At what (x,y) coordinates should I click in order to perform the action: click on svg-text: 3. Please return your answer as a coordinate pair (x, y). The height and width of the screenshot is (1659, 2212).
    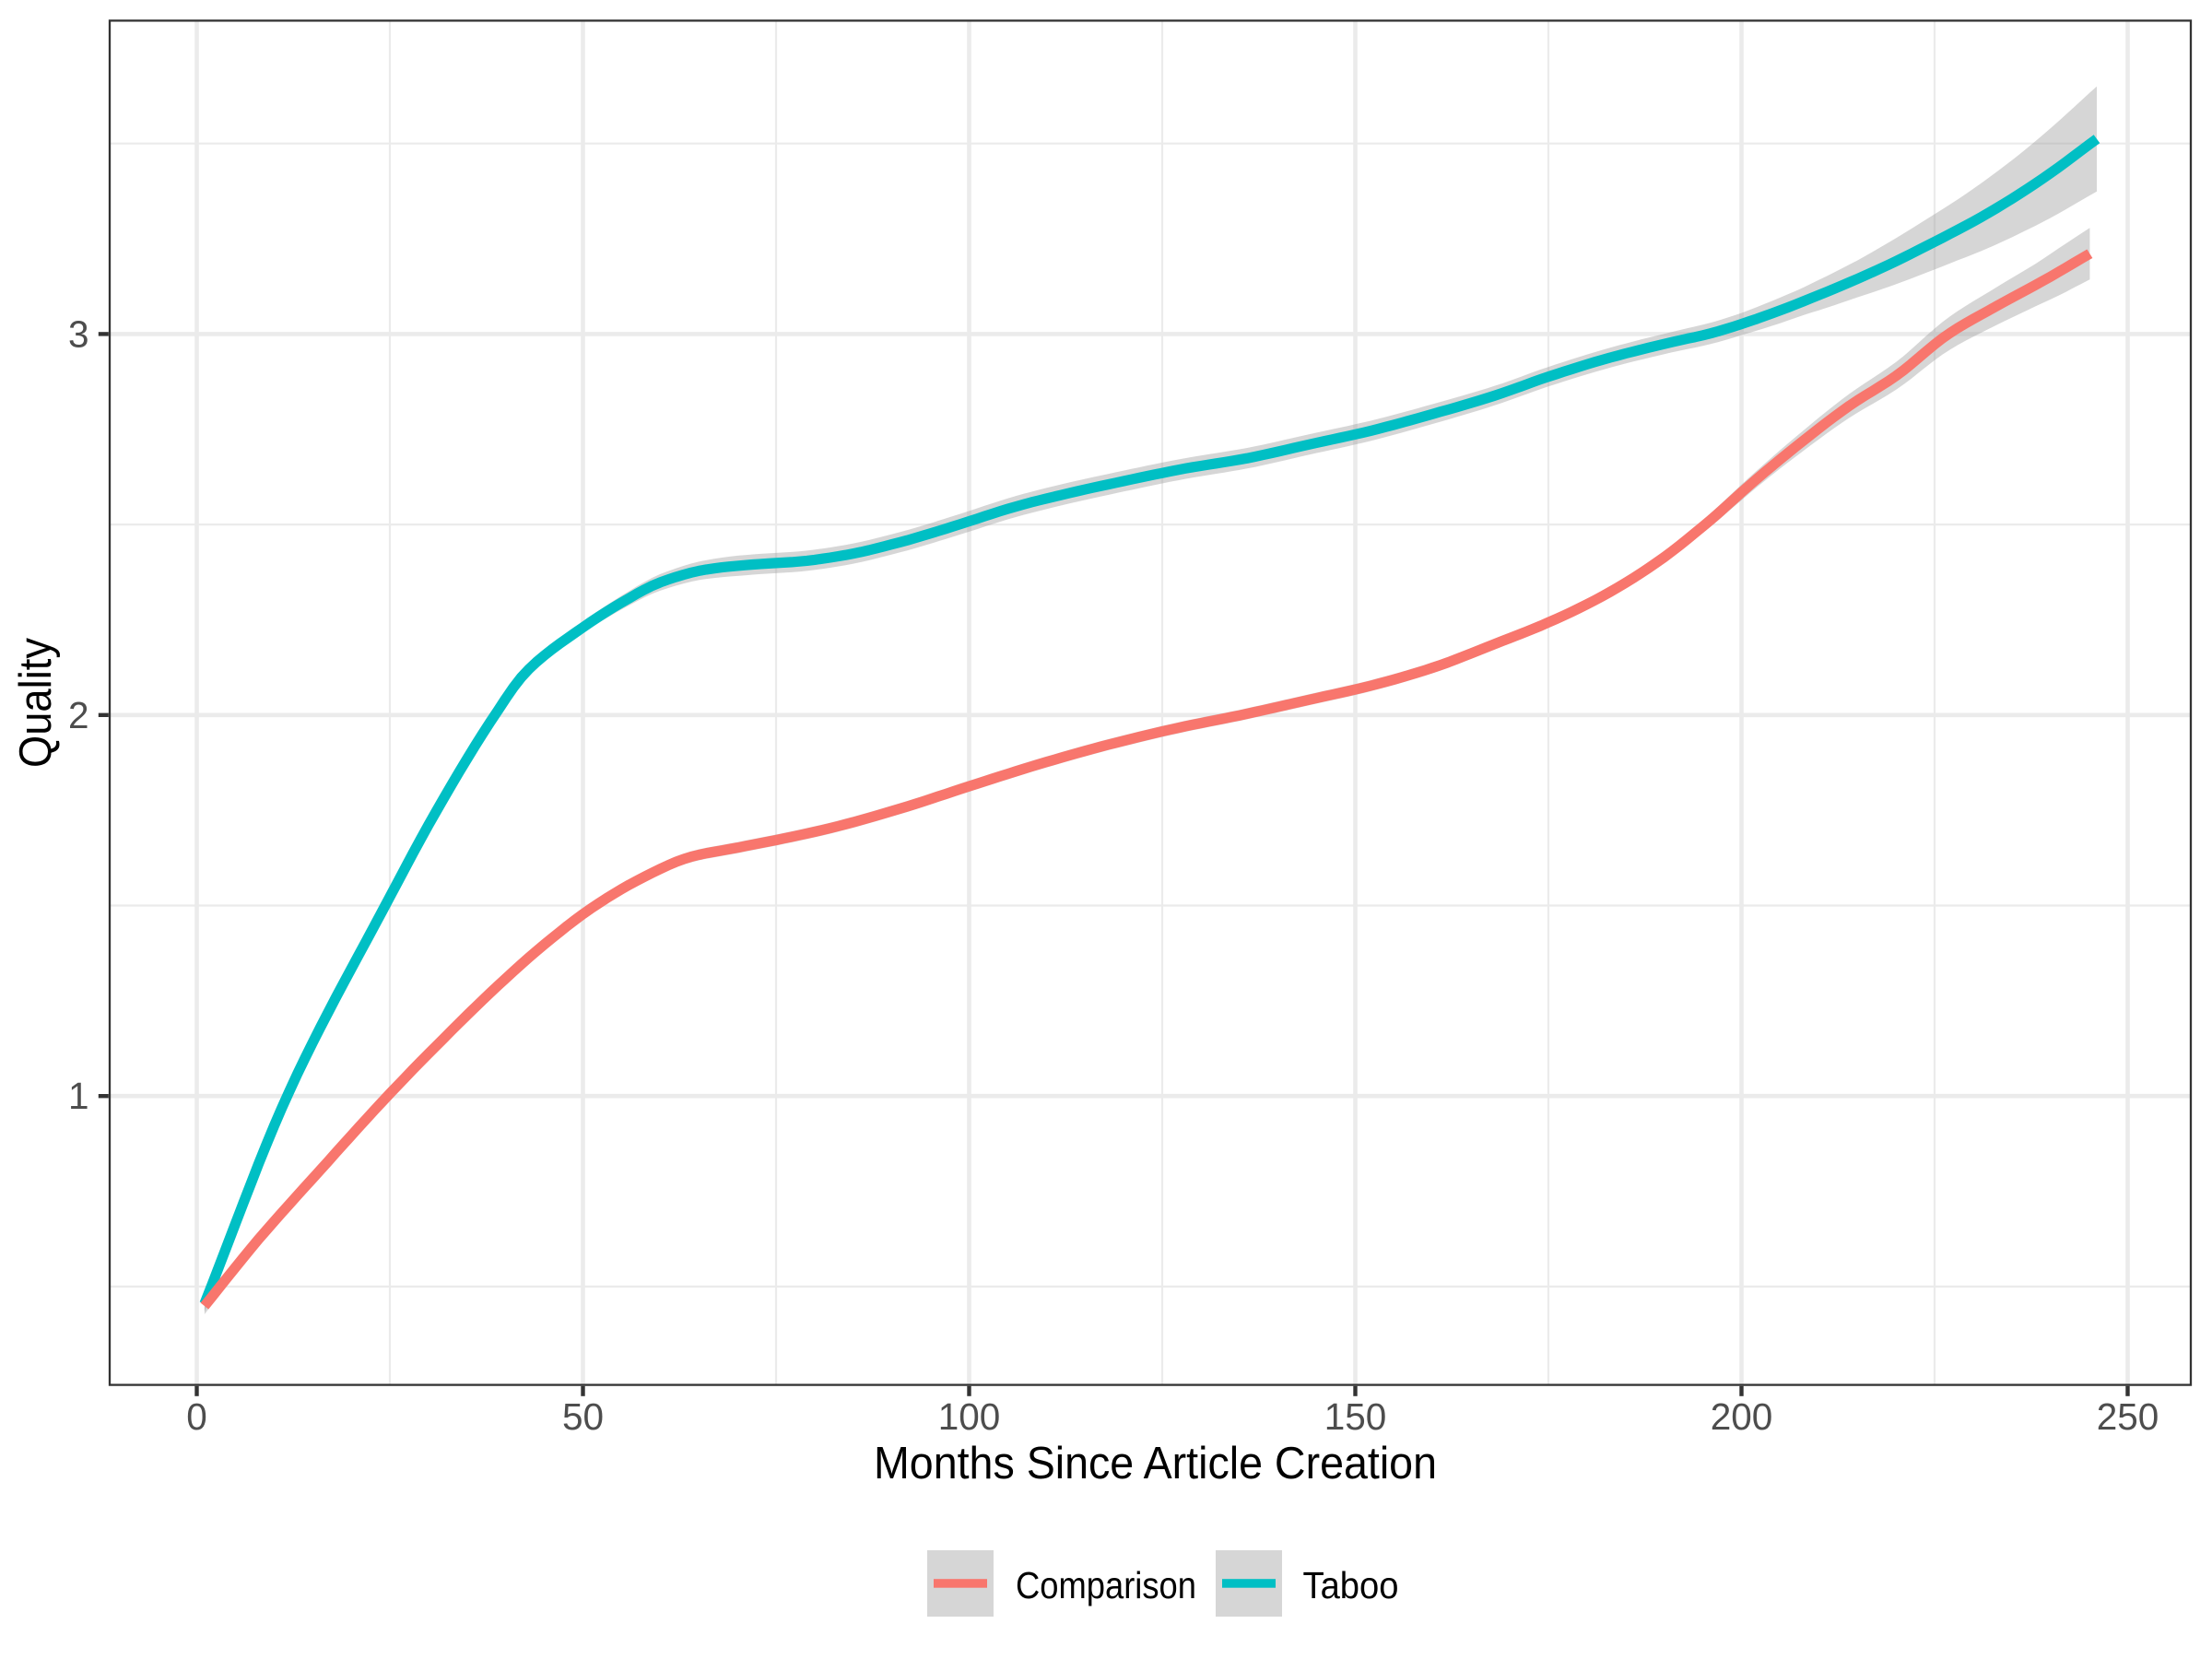
    Looking at the image, I should click on (78, 333).